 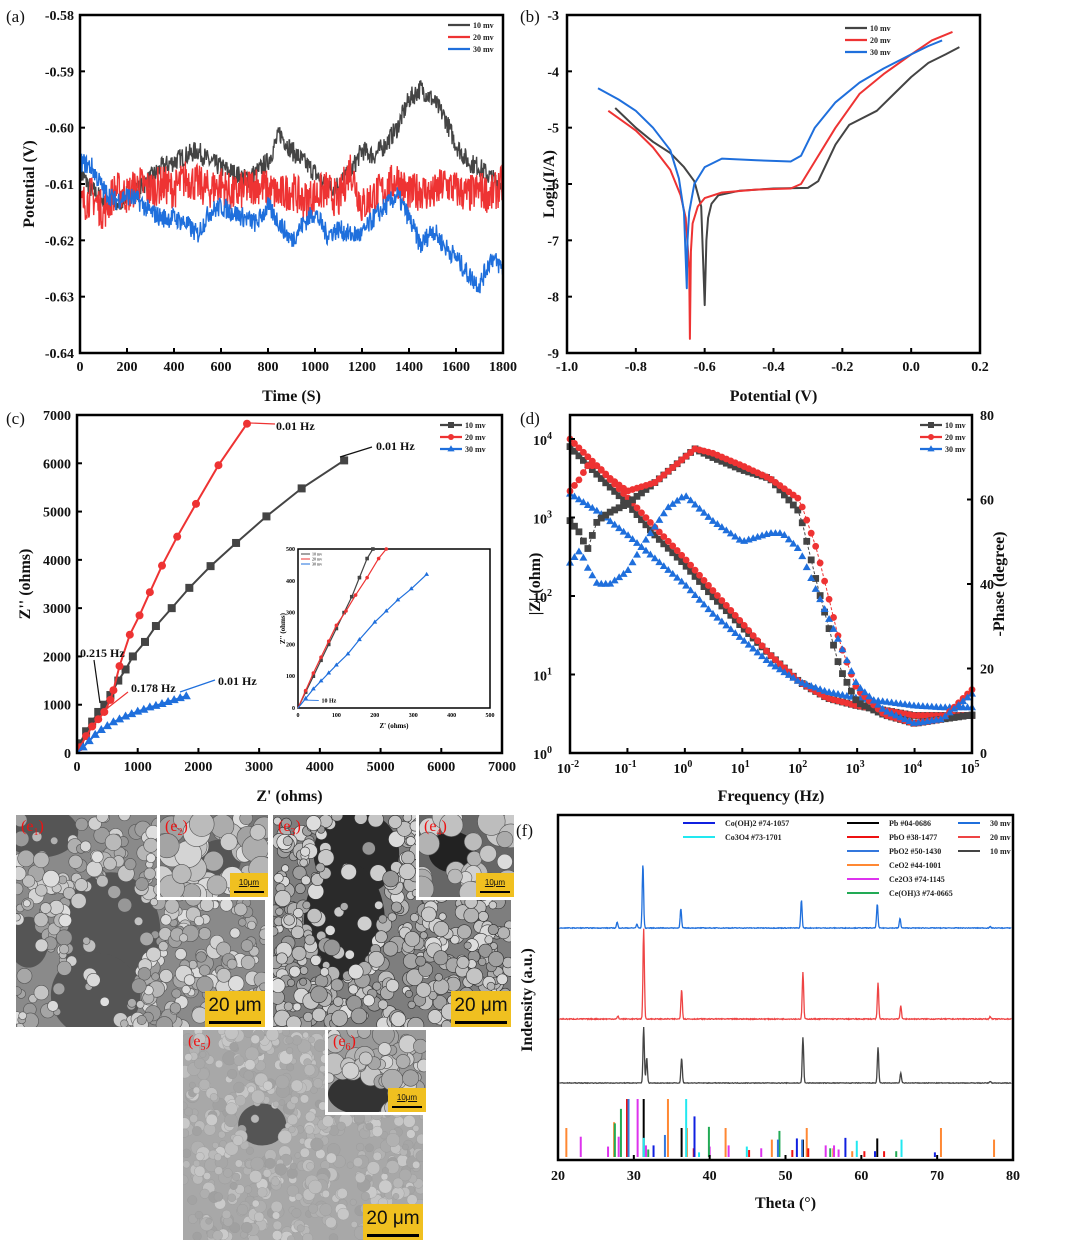 What do you see at coordinates (249, 882) in the screenshot?
I see `scale-bar-label: 10μm` at bounding box center [249, 882].